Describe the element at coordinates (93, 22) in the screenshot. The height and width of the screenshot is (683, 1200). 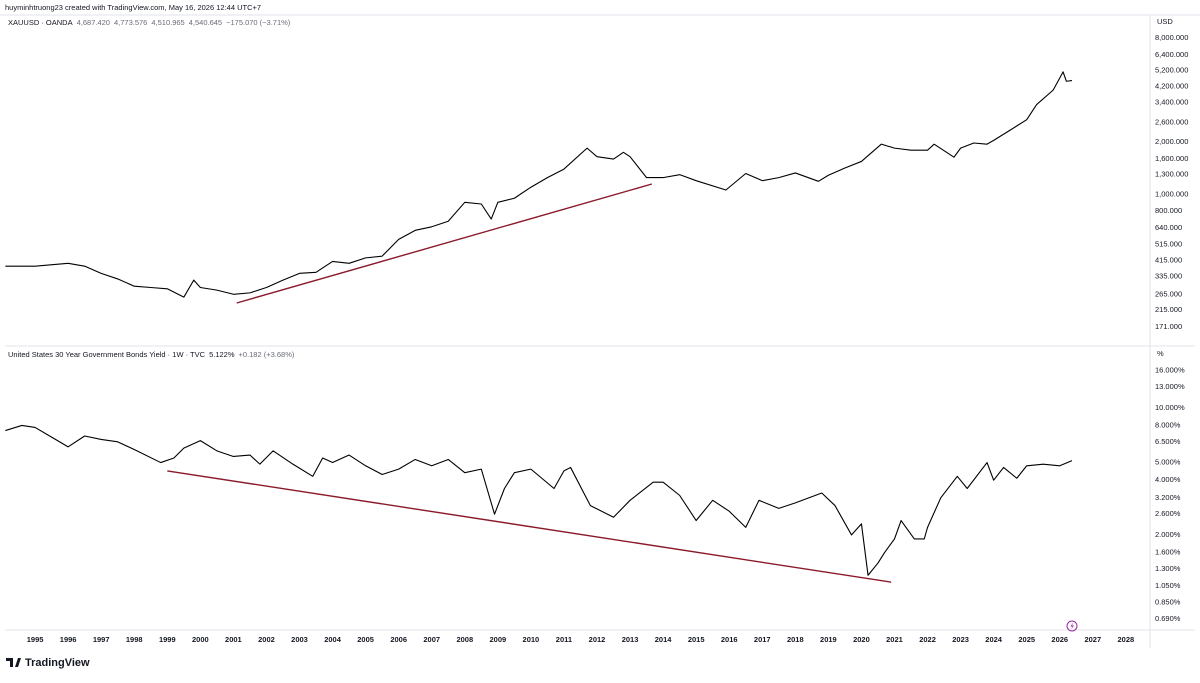
I see `legend-value: 4,687.420` at that location.